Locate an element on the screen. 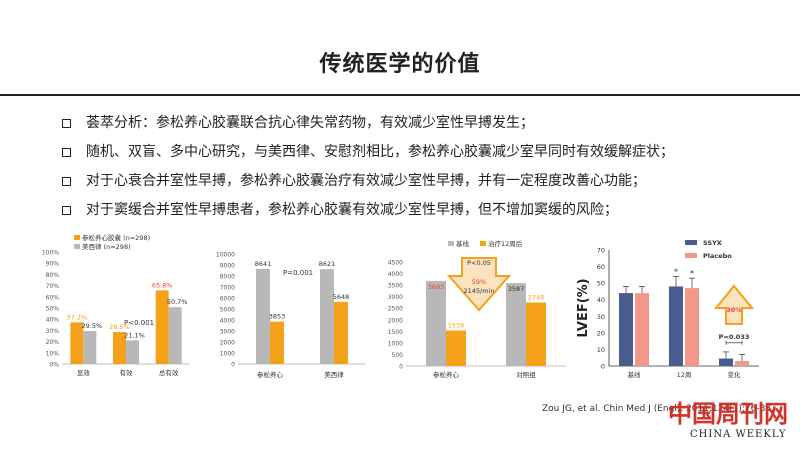  legend-swatch-12-weeks is located at coordinates (483, 243).